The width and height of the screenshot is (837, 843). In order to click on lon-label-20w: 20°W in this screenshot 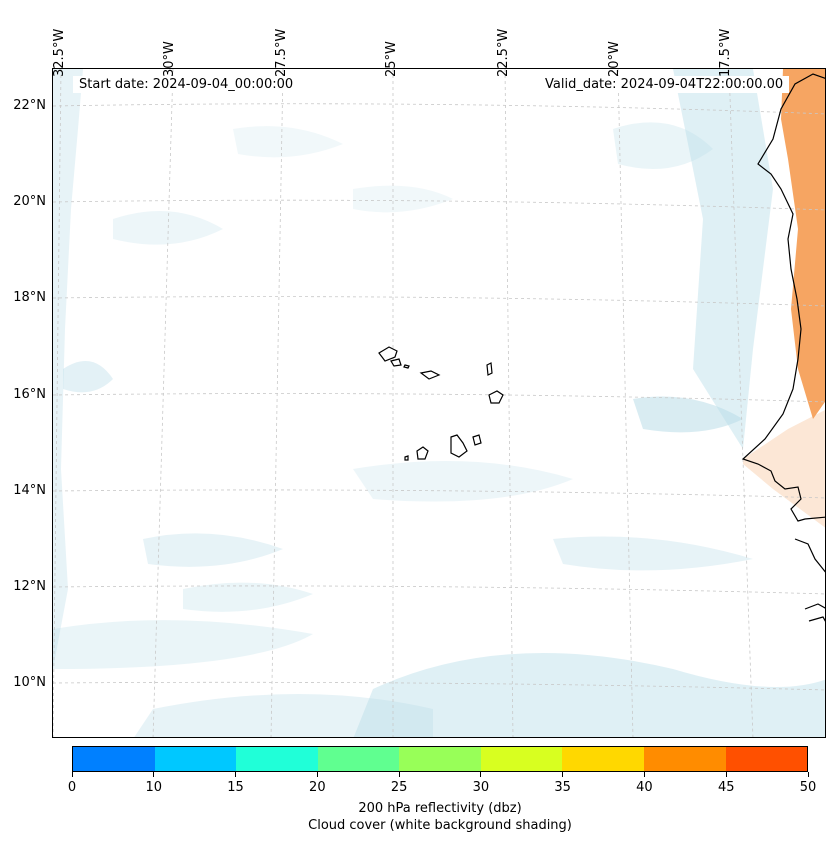, I will do `click(614, 59)`.